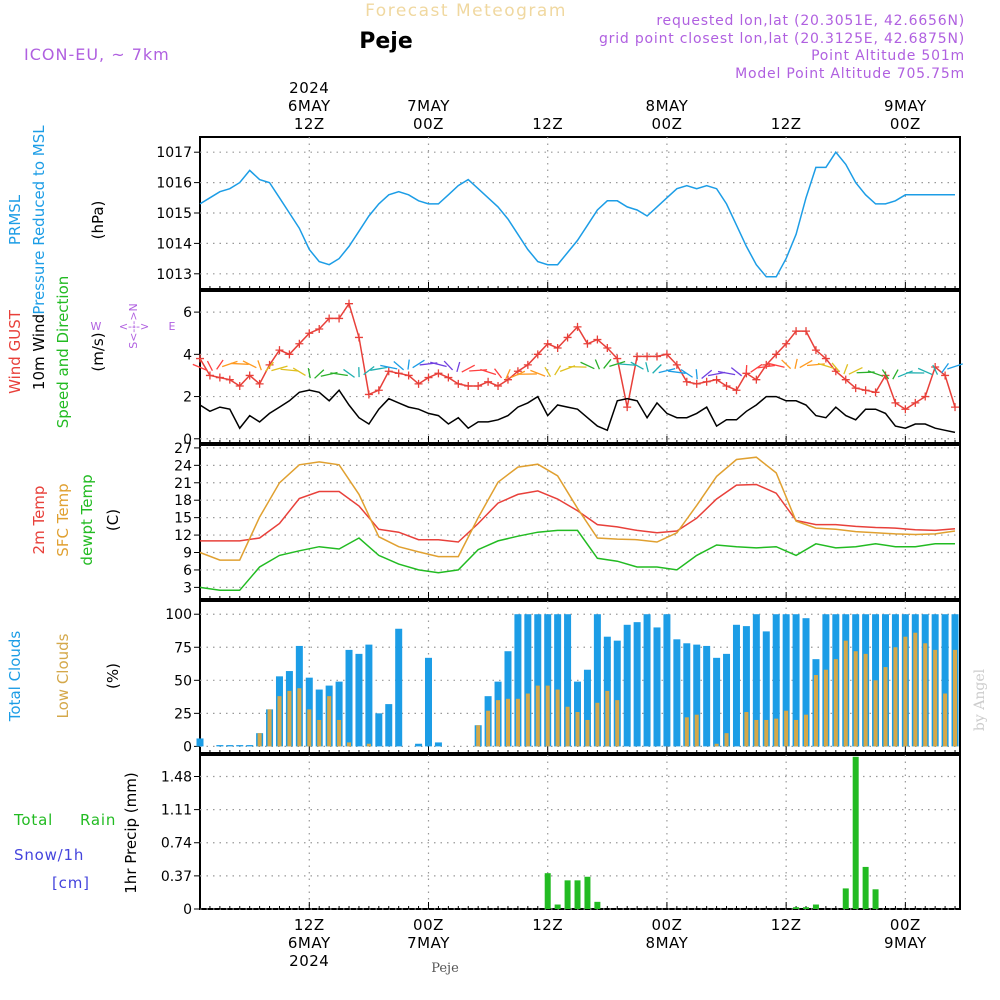 This screenshot has height=1000, width=1000. What do you see at coordinates (187, 440) in the screenshot?
I see `y-tick-label: 0` at bounding box center [187, 440].